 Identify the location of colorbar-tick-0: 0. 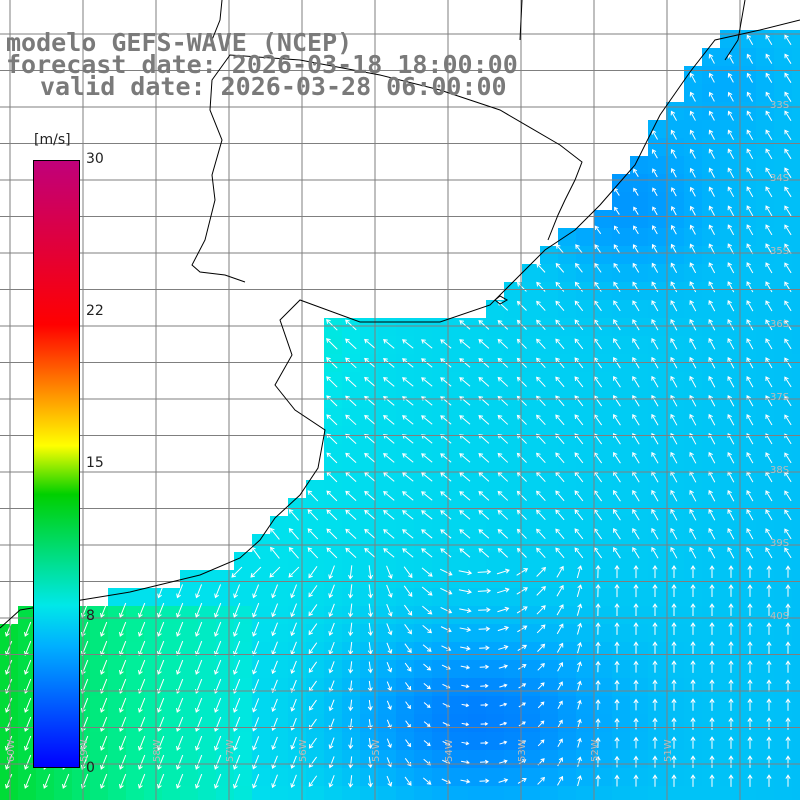
(90, 768).